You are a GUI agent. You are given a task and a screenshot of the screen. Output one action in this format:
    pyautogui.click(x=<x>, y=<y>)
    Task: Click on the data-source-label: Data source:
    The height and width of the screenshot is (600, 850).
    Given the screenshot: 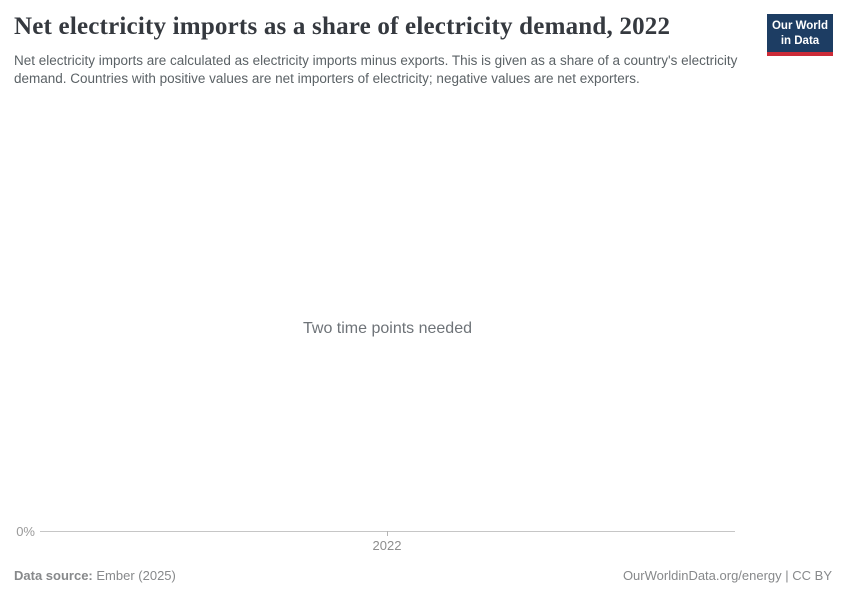 What is the action you would take?
    pyautogui.click(x=53, y=575)
    